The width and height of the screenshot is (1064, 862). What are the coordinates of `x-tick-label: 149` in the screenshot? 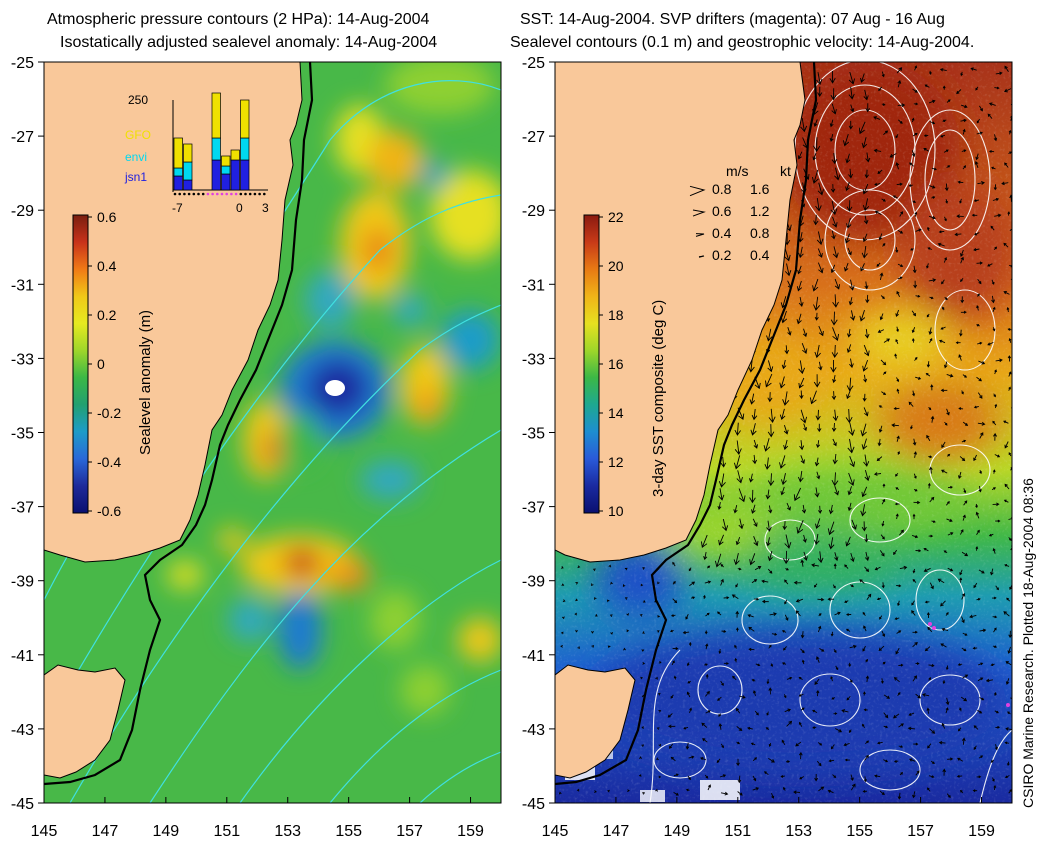 It's located at (677, 831).